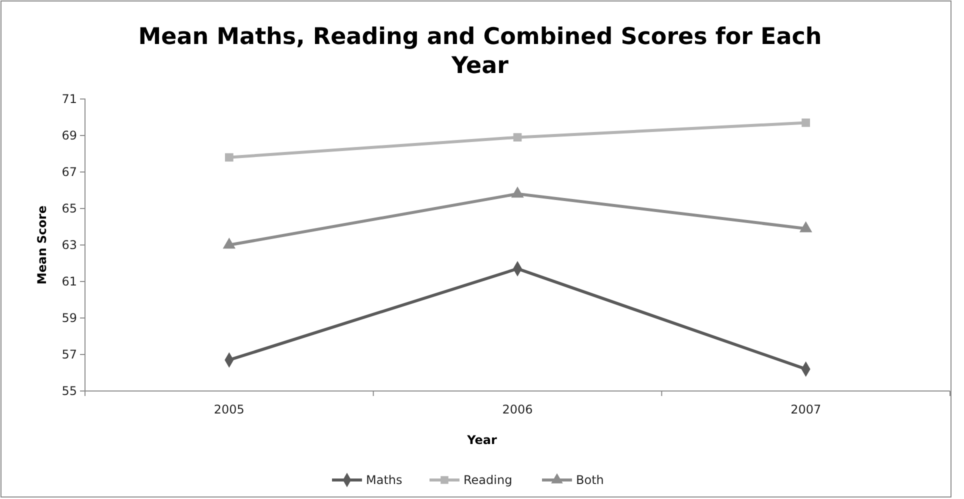  What do you see at coordinates (481, 440) in the screenshot?
I see `x-axis-title: Year` at bounding box center [481, 440].